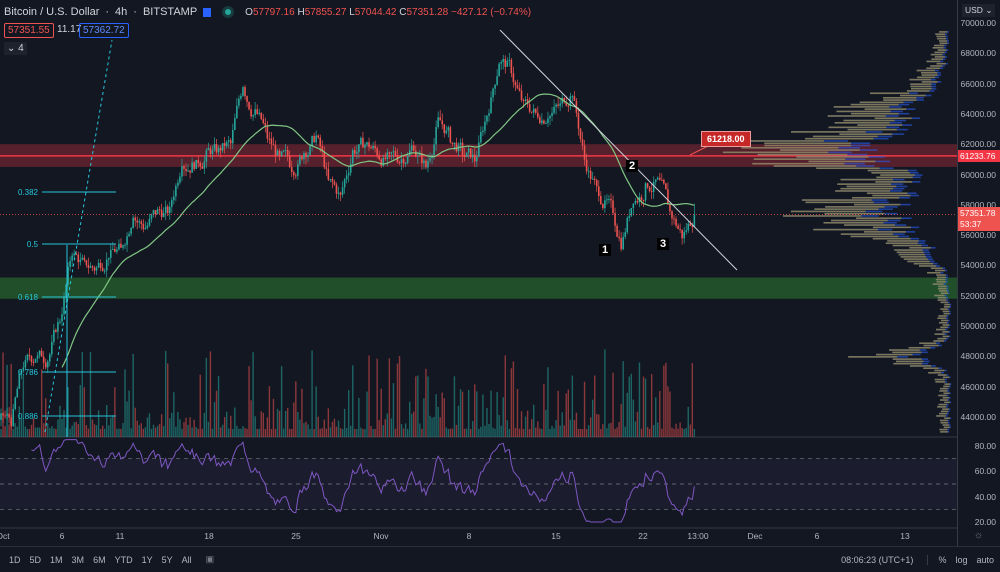  What do you see at coordinates (936, 559) in the screenshot?
I see `percent-toggle: %` at bounding box center [936, 559].